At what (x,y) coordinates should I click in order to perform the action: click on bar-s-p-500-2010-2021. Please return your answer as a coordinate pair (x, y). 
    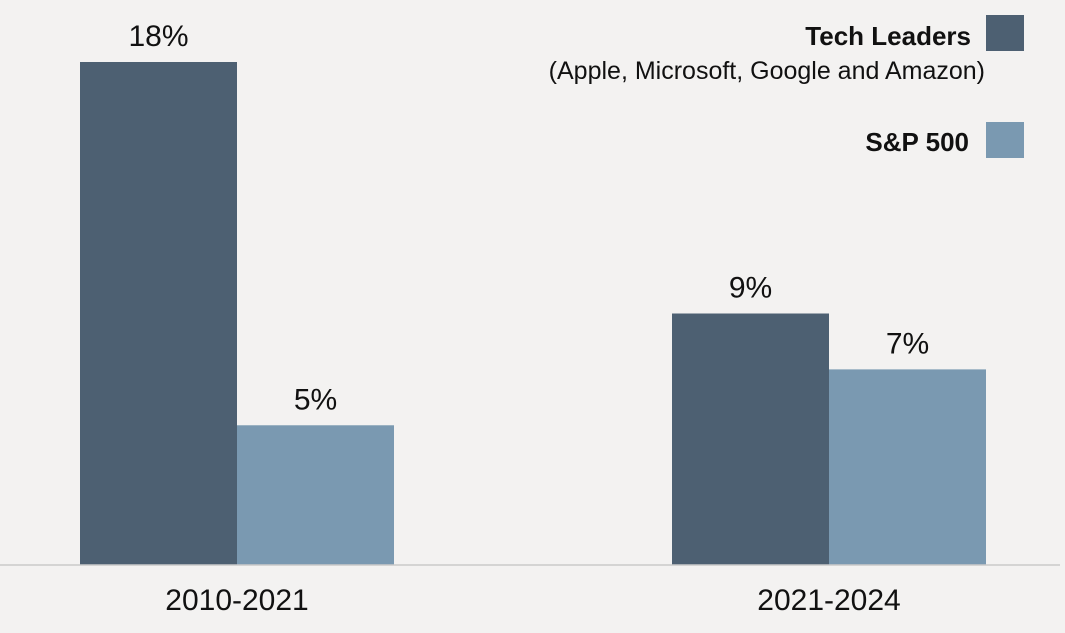
    Looking at the image, I should click on (315, 495).